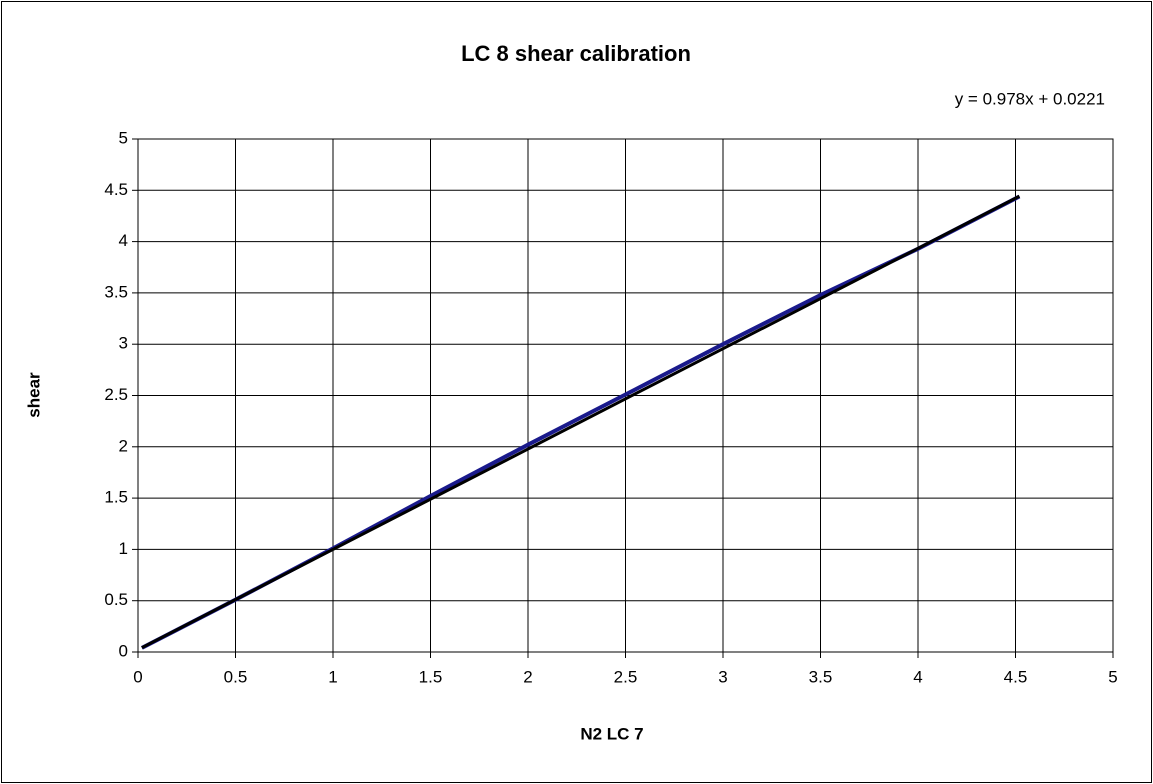  I want to click on y-tick-label: 4, so click(123, 240).